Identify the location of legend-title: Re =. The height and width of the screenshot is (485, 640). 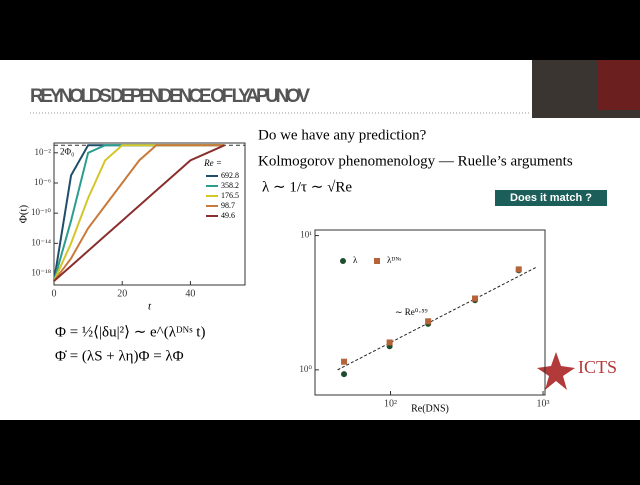
(212, 163).